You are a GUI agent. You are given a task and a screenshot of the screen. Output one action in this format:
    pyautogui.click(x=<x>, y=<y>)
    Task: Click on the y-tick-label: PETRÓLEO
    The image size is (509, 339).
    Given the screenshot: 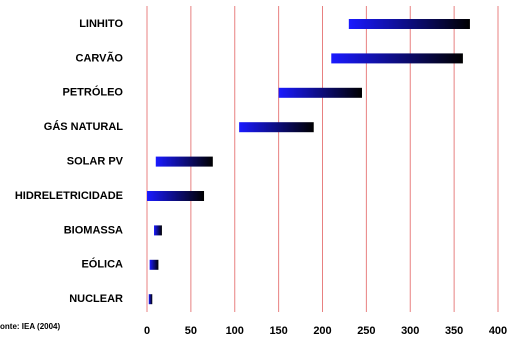 What is the action you would take?
    pyautogui.click(x=92, y=92)
    